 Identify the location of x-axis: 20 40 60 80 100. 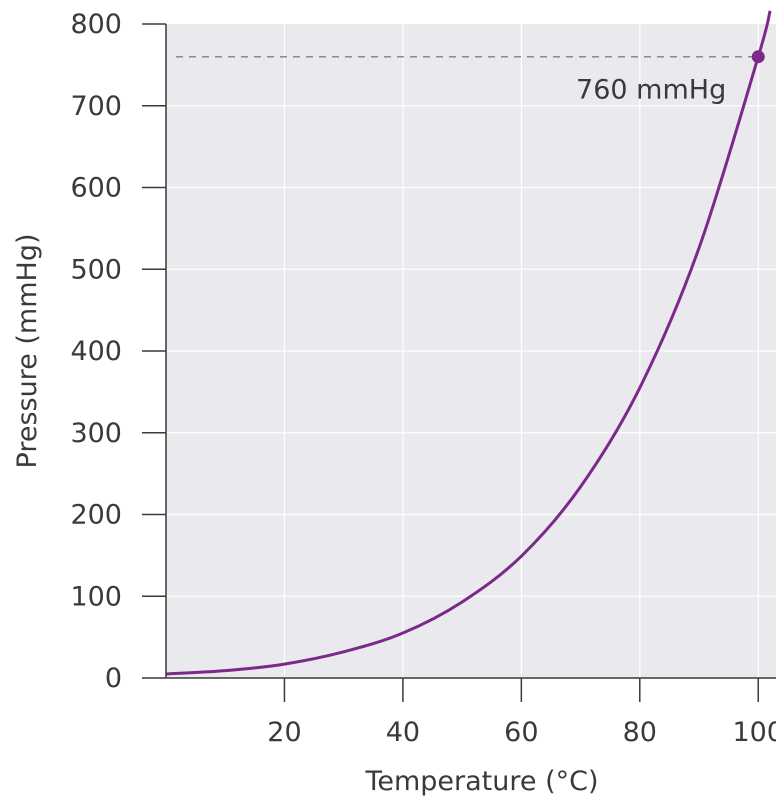
(471, 712).